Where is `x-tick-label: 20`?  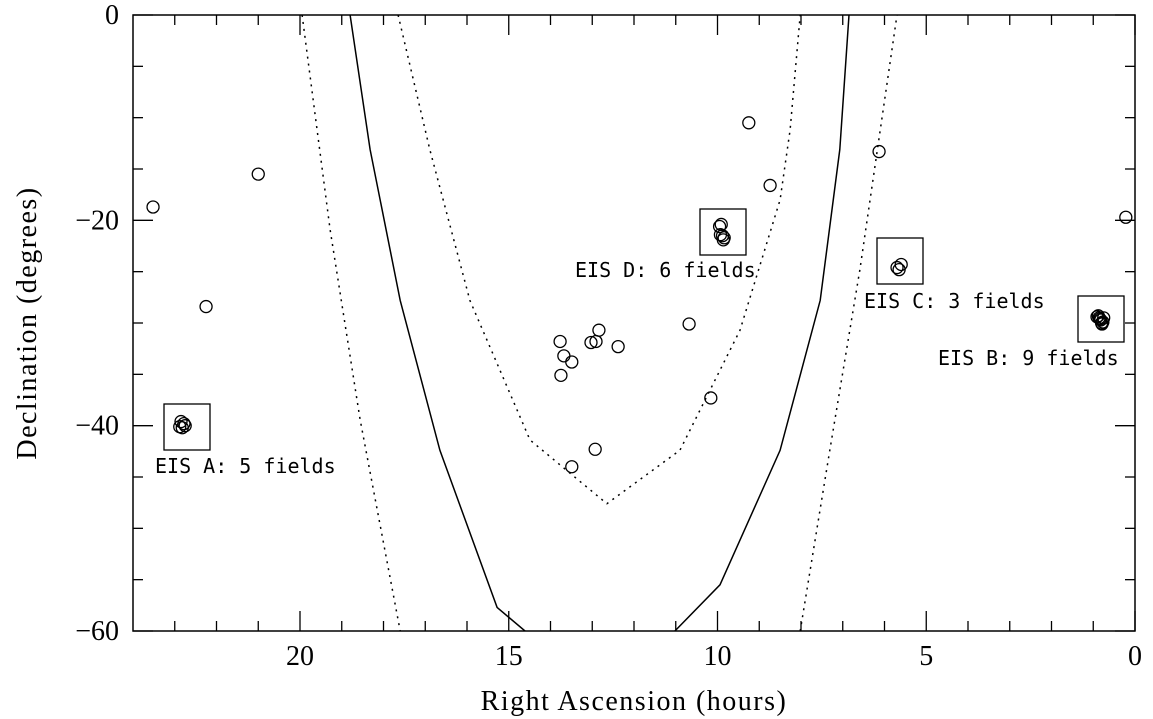 x-tick-label: 20 is located at coordinates (300, 656).